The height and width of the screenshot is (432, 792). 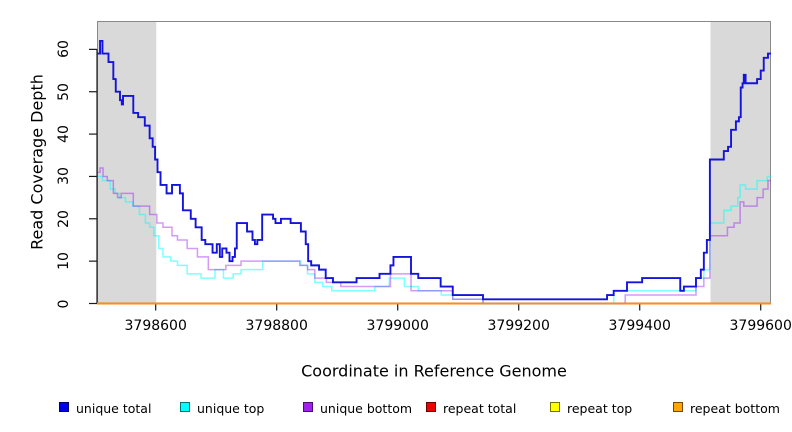 What do you see at coordinates (185, 407) in the screenshot?
I see `legend-swatch-unique-top` at bounding box center [185, 407].